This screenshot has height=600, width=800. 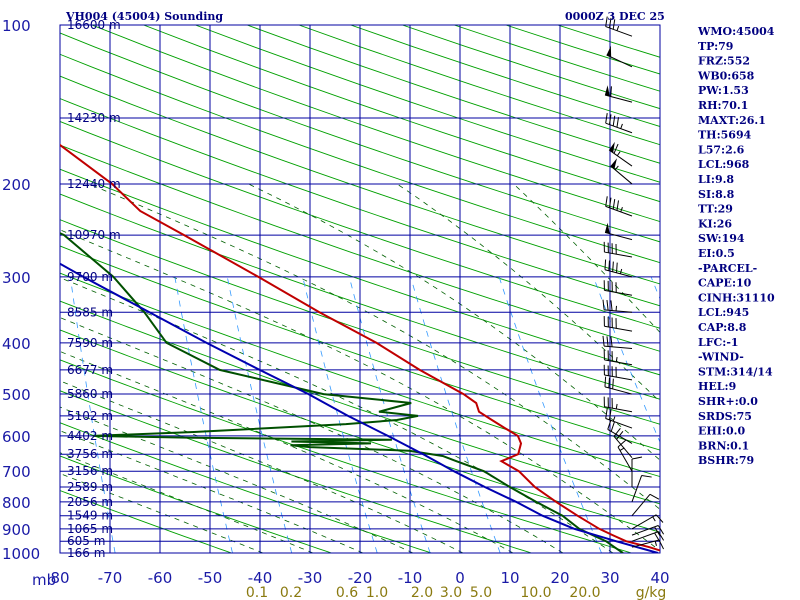 What do you see at coordinates (725, 416) in the screenshot?
I see `index-line: SRDS:75` at bounding box center [725, 416].